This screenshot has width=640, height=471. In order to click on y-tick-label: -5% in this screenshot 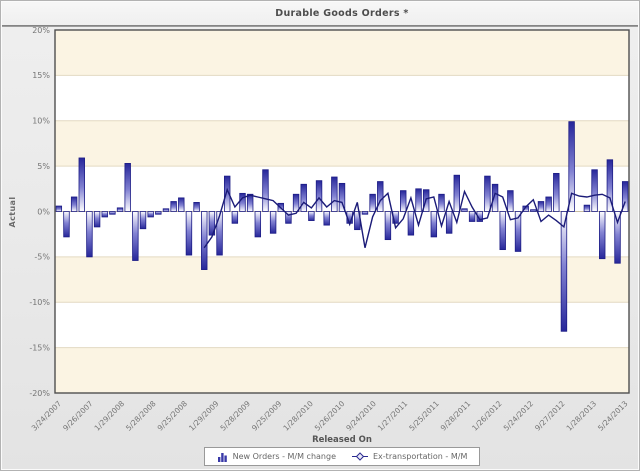, I will do `click(42, 257)`.